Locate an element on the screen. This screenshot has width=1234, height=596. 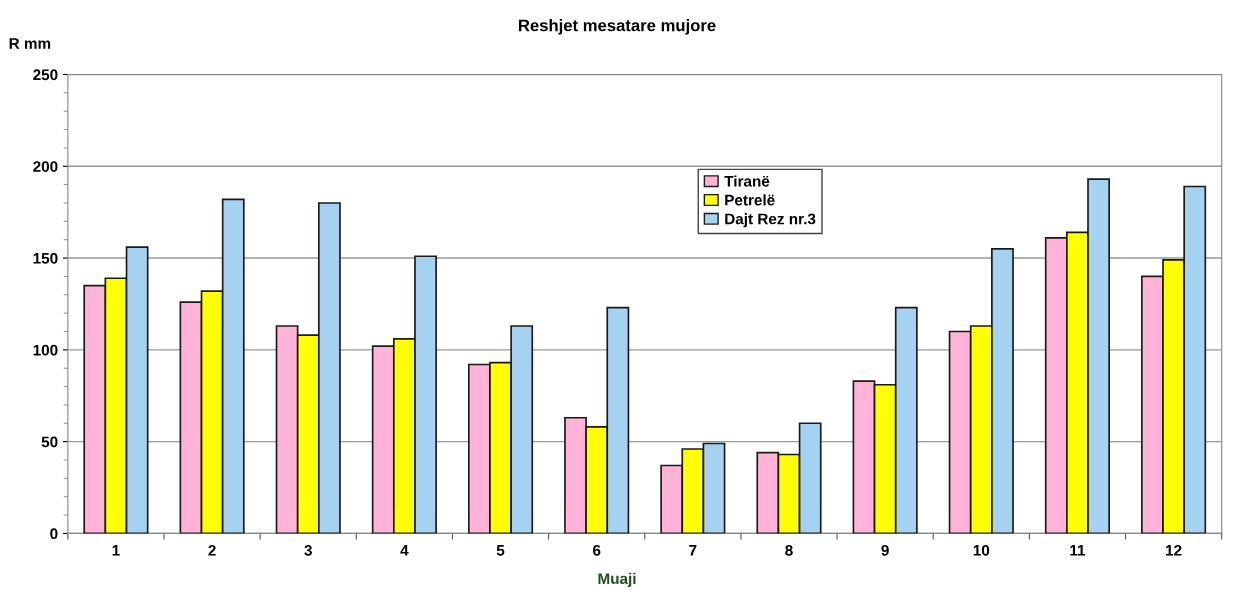
chart-title: Reshjet mesatare mujore is located at coordinates (617, 27).